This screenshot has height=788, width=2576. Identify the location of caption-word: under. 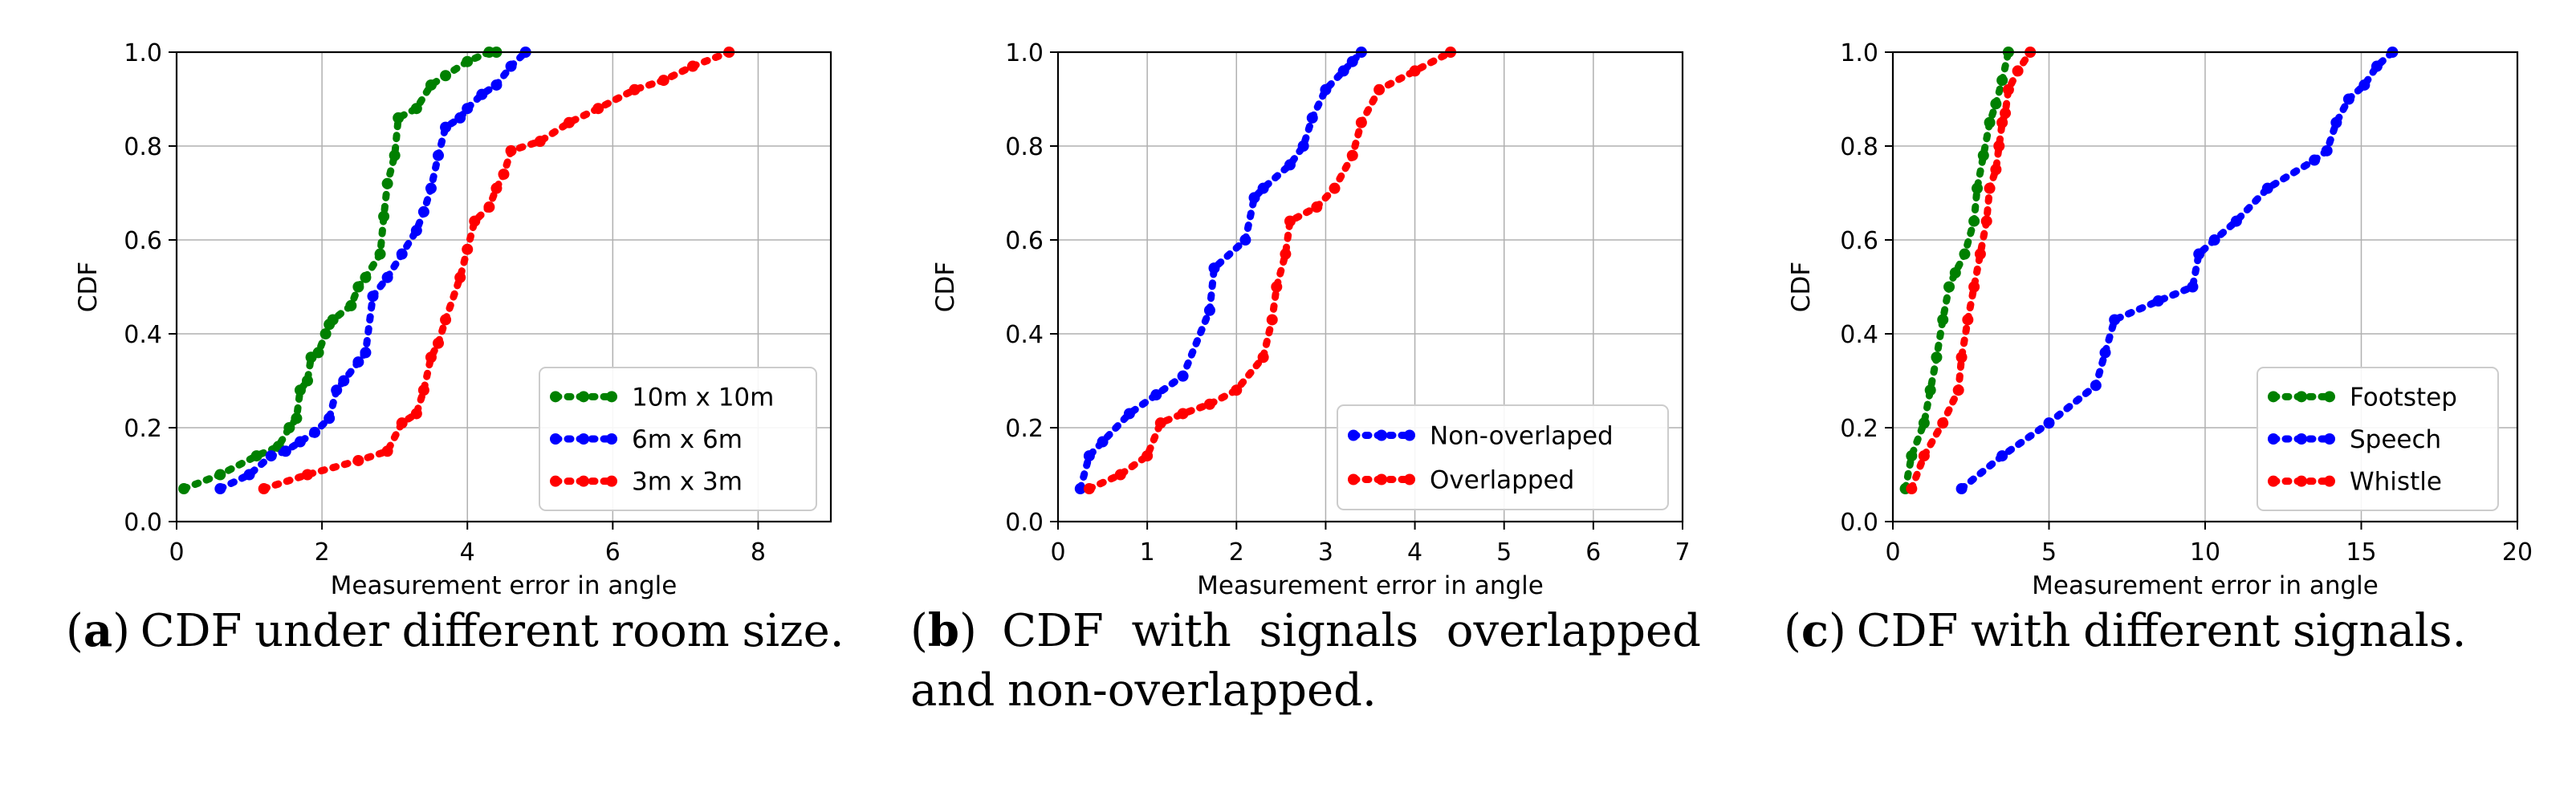
(321, 631).